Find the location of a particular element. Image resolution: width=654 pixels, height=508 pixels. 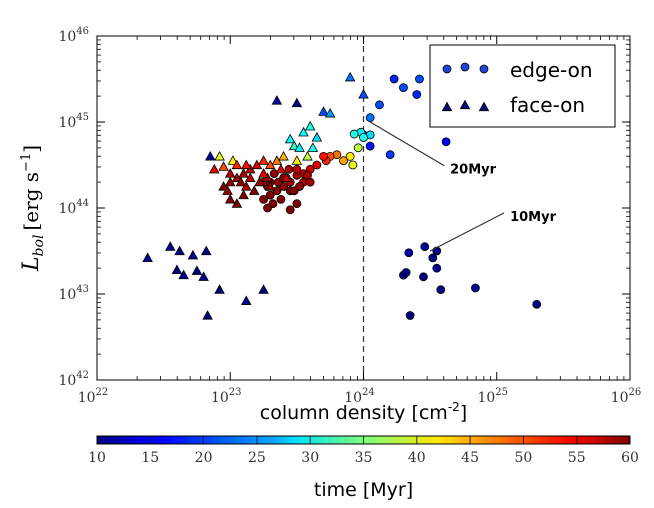

x-tick-label: 1023 is located at coordinates (226, 396).